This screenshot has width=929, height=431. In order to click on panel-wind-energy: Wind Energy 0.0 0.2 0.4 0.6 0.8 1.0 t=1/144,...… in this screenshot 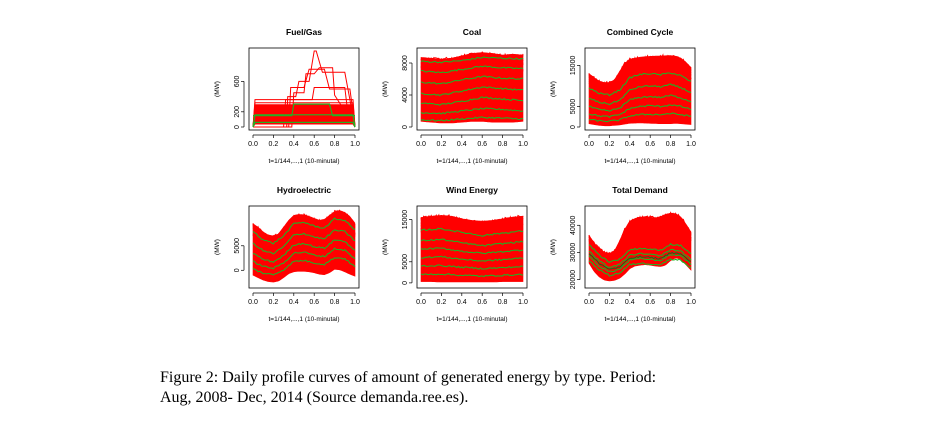, I will do `click(455, 254)`.